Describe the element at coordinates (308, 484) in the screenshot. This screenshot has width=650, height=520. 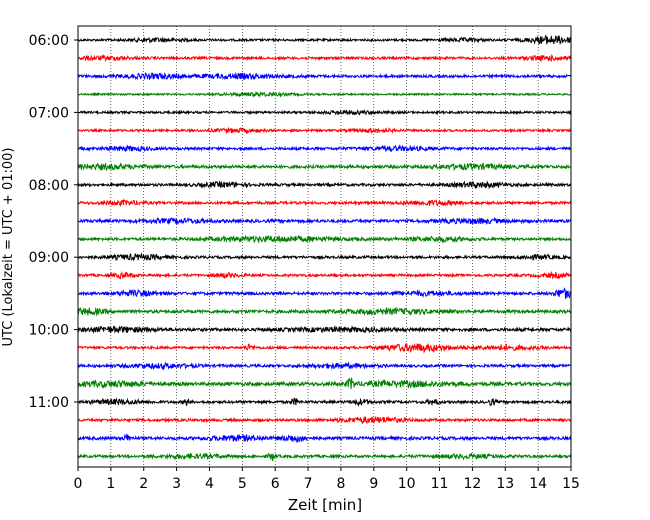
I see `x-tick-label: 7` at that location.